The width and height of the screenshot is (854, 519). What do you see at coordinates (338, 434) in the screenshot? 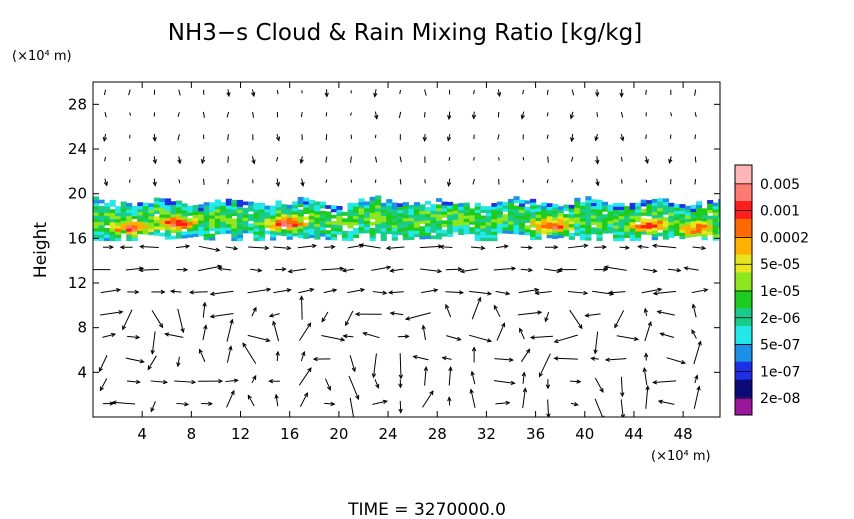
I see `x-tick-label: 20` at bounding box center [338, 434].